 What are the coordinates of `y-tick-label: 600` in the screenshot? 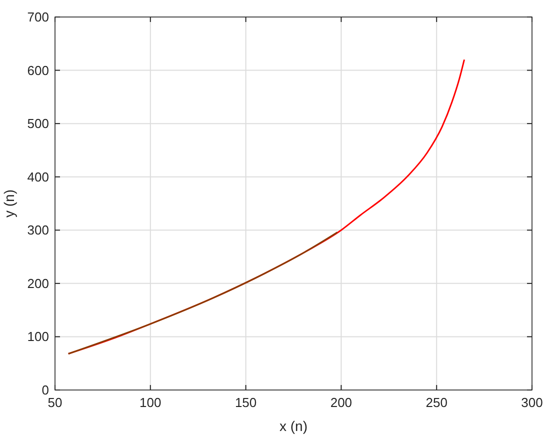 It's located at (38, 70).